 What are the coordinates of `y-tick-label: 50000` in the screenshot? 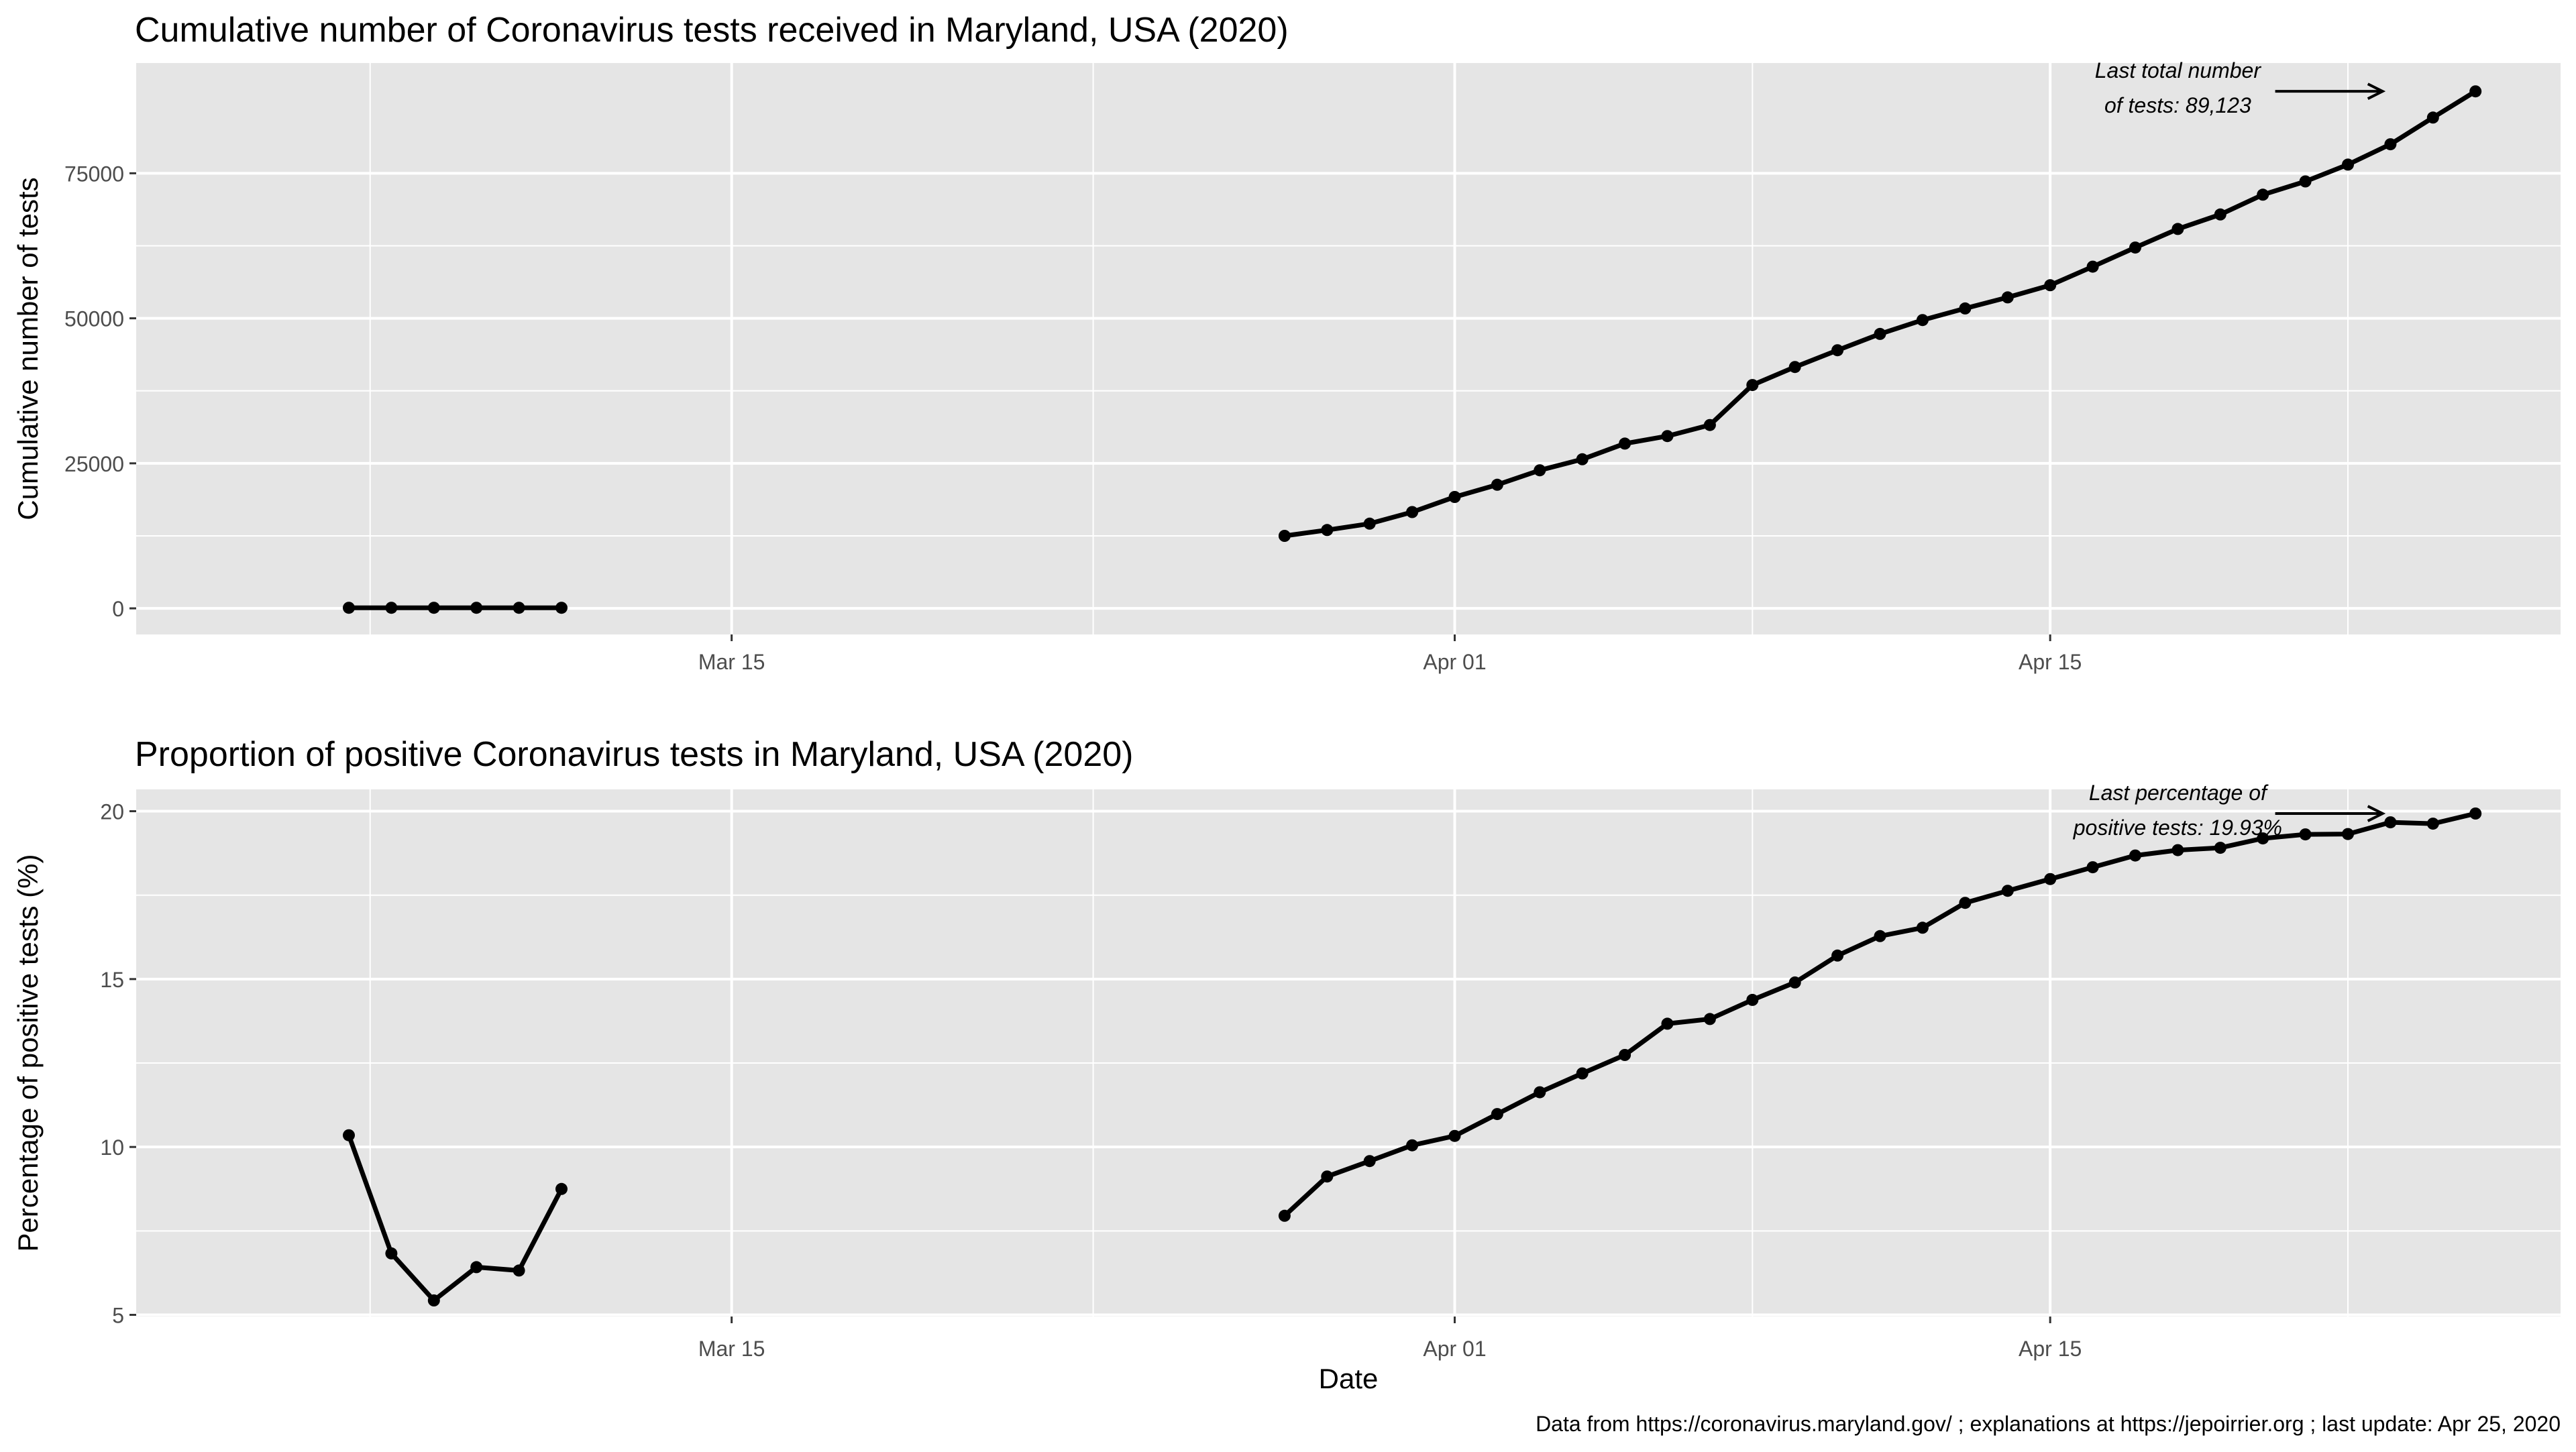 It's located at (94, 319).